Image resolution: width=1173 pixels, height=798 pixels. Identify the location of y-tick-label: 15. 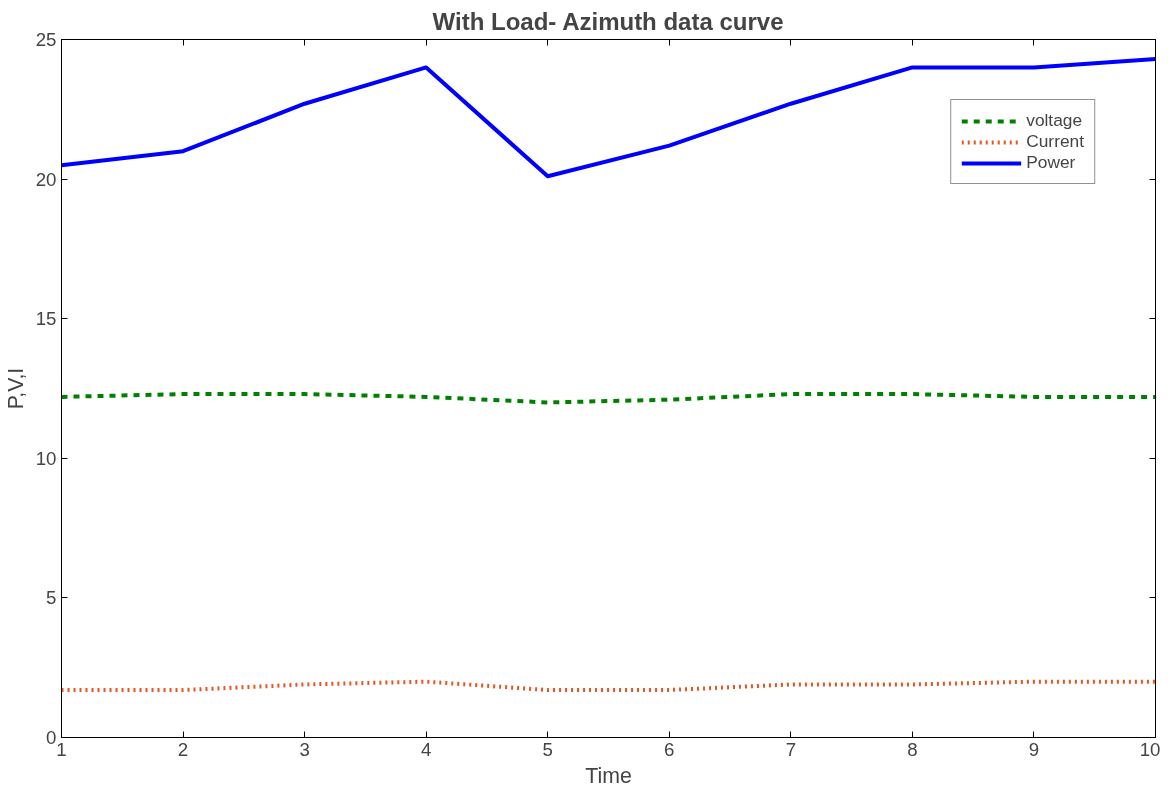
(46, 319).